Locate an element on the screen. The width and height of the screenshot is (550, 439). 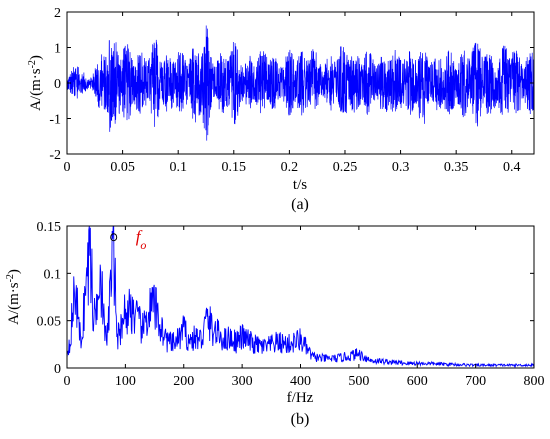
a-xtick-label: 0.1 is located at coordinates (178, 167).